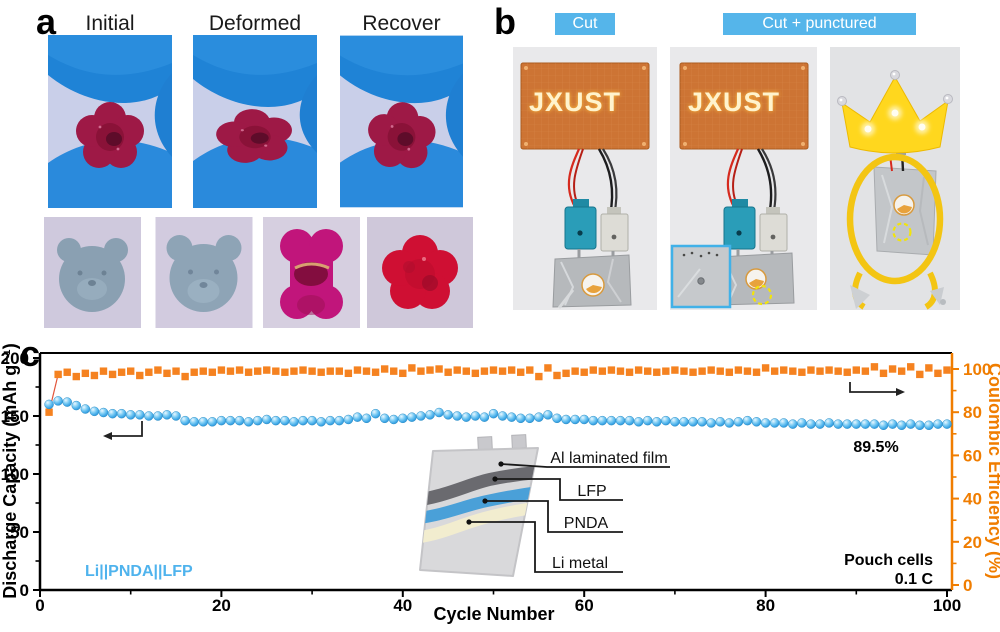 The image size is (1000, 632). What do you see at coordinates (888, 560) in the screenshot?
I see `pouch-cells-note: Pouch cells` at bounding box center [888, 560].